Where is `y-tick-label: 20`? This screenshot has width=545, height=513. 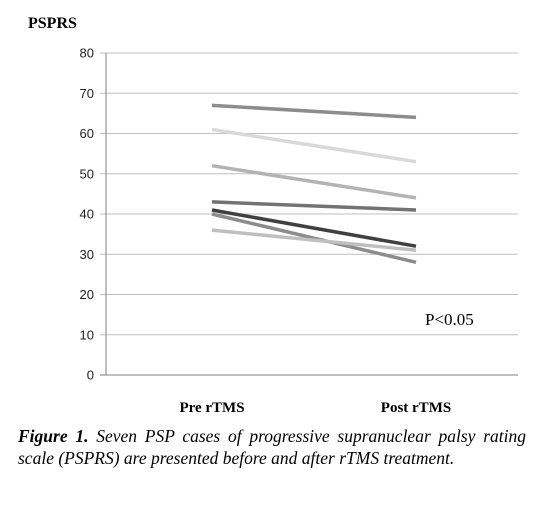 y-tick-label: 20 is located at coordinates (87, 294).